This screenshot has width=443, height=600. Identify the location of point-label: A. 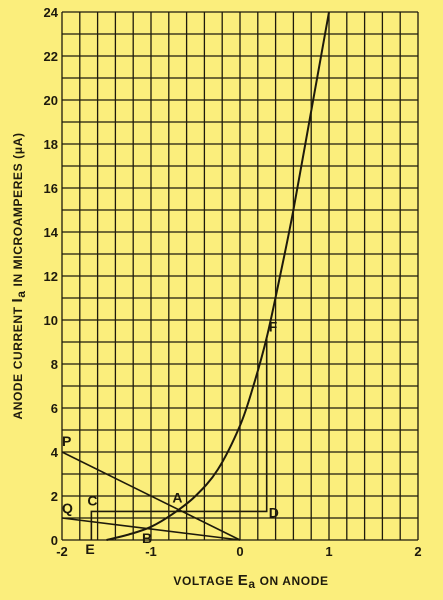
(177, 498).